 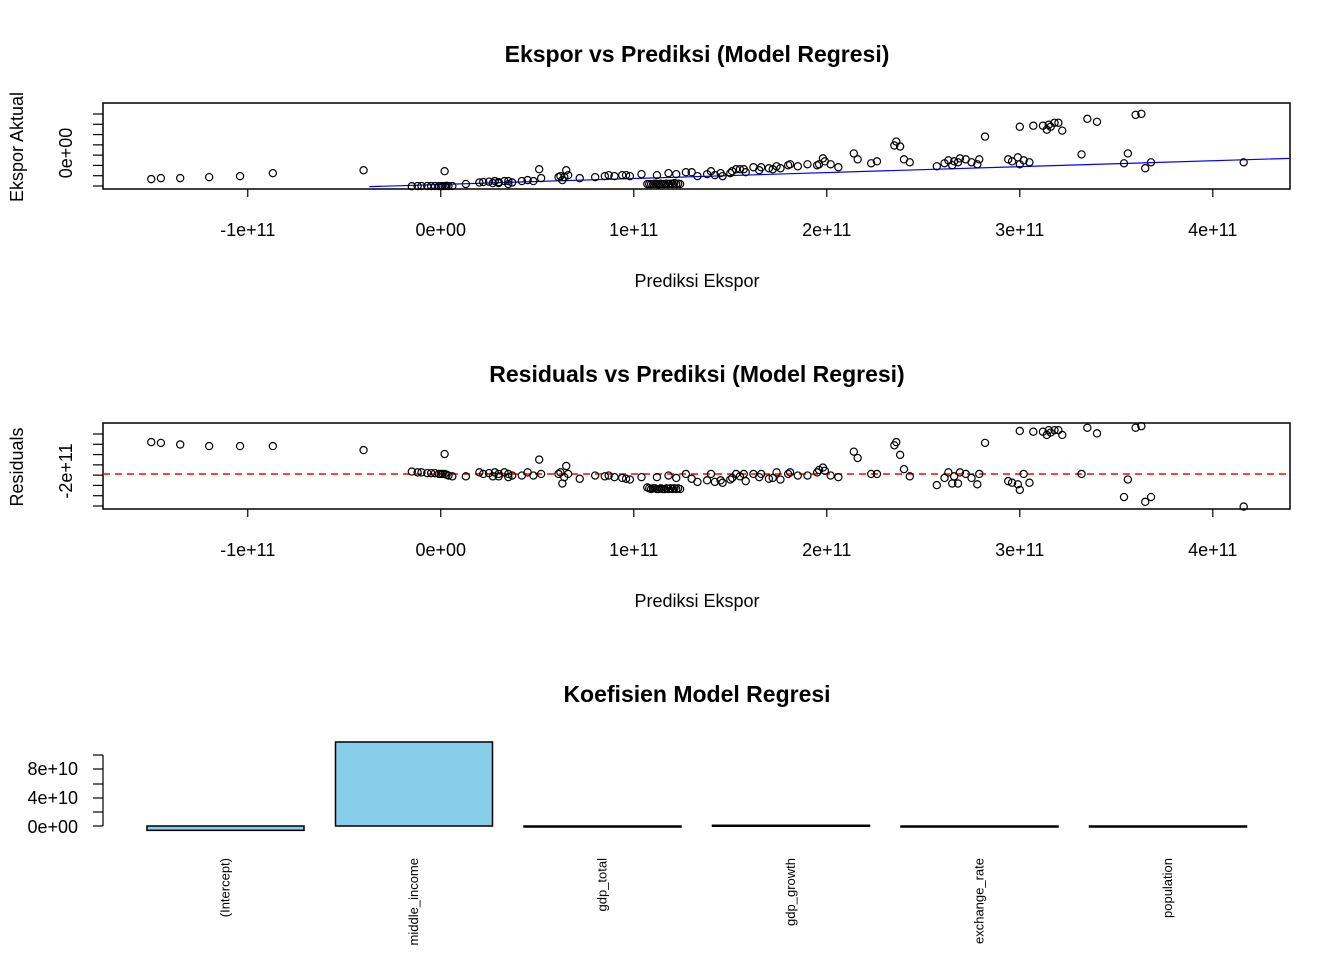 What do you see at coordinates (52, 827) in the screenshot?
I see `y-tick-label: 0e+00` at bounding box center [52, 827].